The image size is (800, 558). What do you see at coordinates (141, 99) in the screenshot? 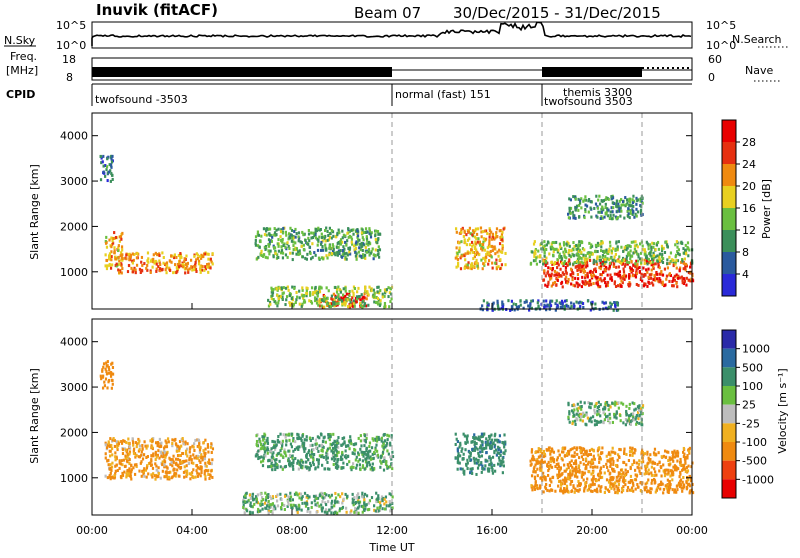
I see `cpid-segment-1: twofsound -3503` at bounding box center [141, 99].